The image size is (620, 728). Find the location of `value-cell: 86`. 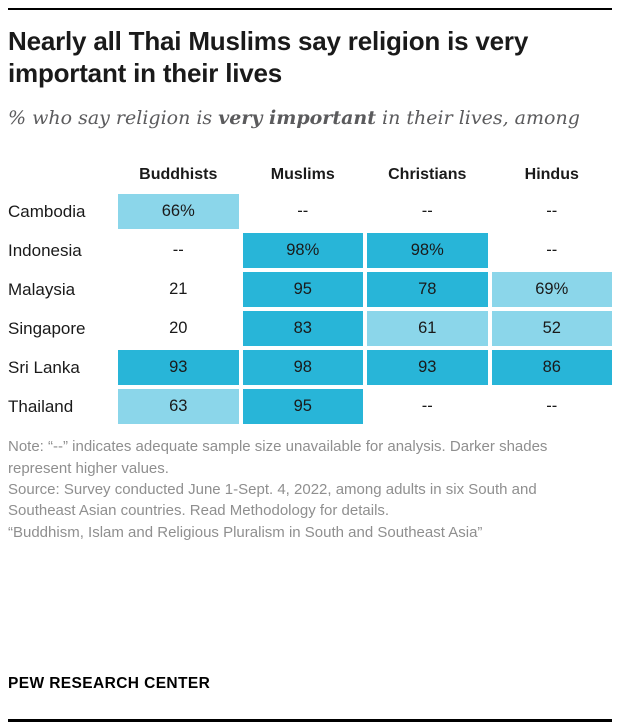

value-cell: 86 is located at coordinates (551, 368).